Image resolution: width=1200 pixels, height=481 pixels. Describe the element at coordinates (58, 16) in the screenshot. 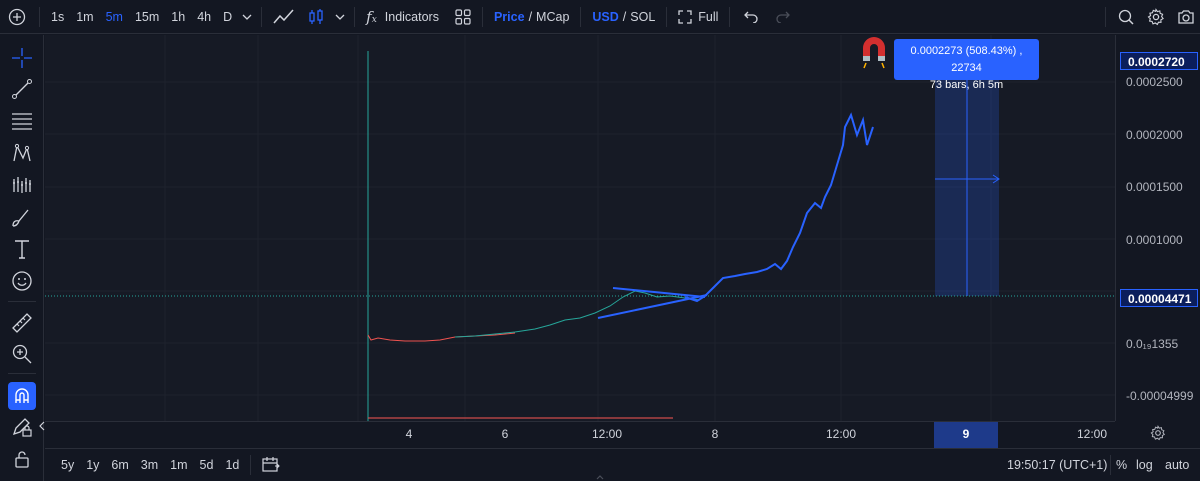

I see `interval-1s: 1s` at that location.